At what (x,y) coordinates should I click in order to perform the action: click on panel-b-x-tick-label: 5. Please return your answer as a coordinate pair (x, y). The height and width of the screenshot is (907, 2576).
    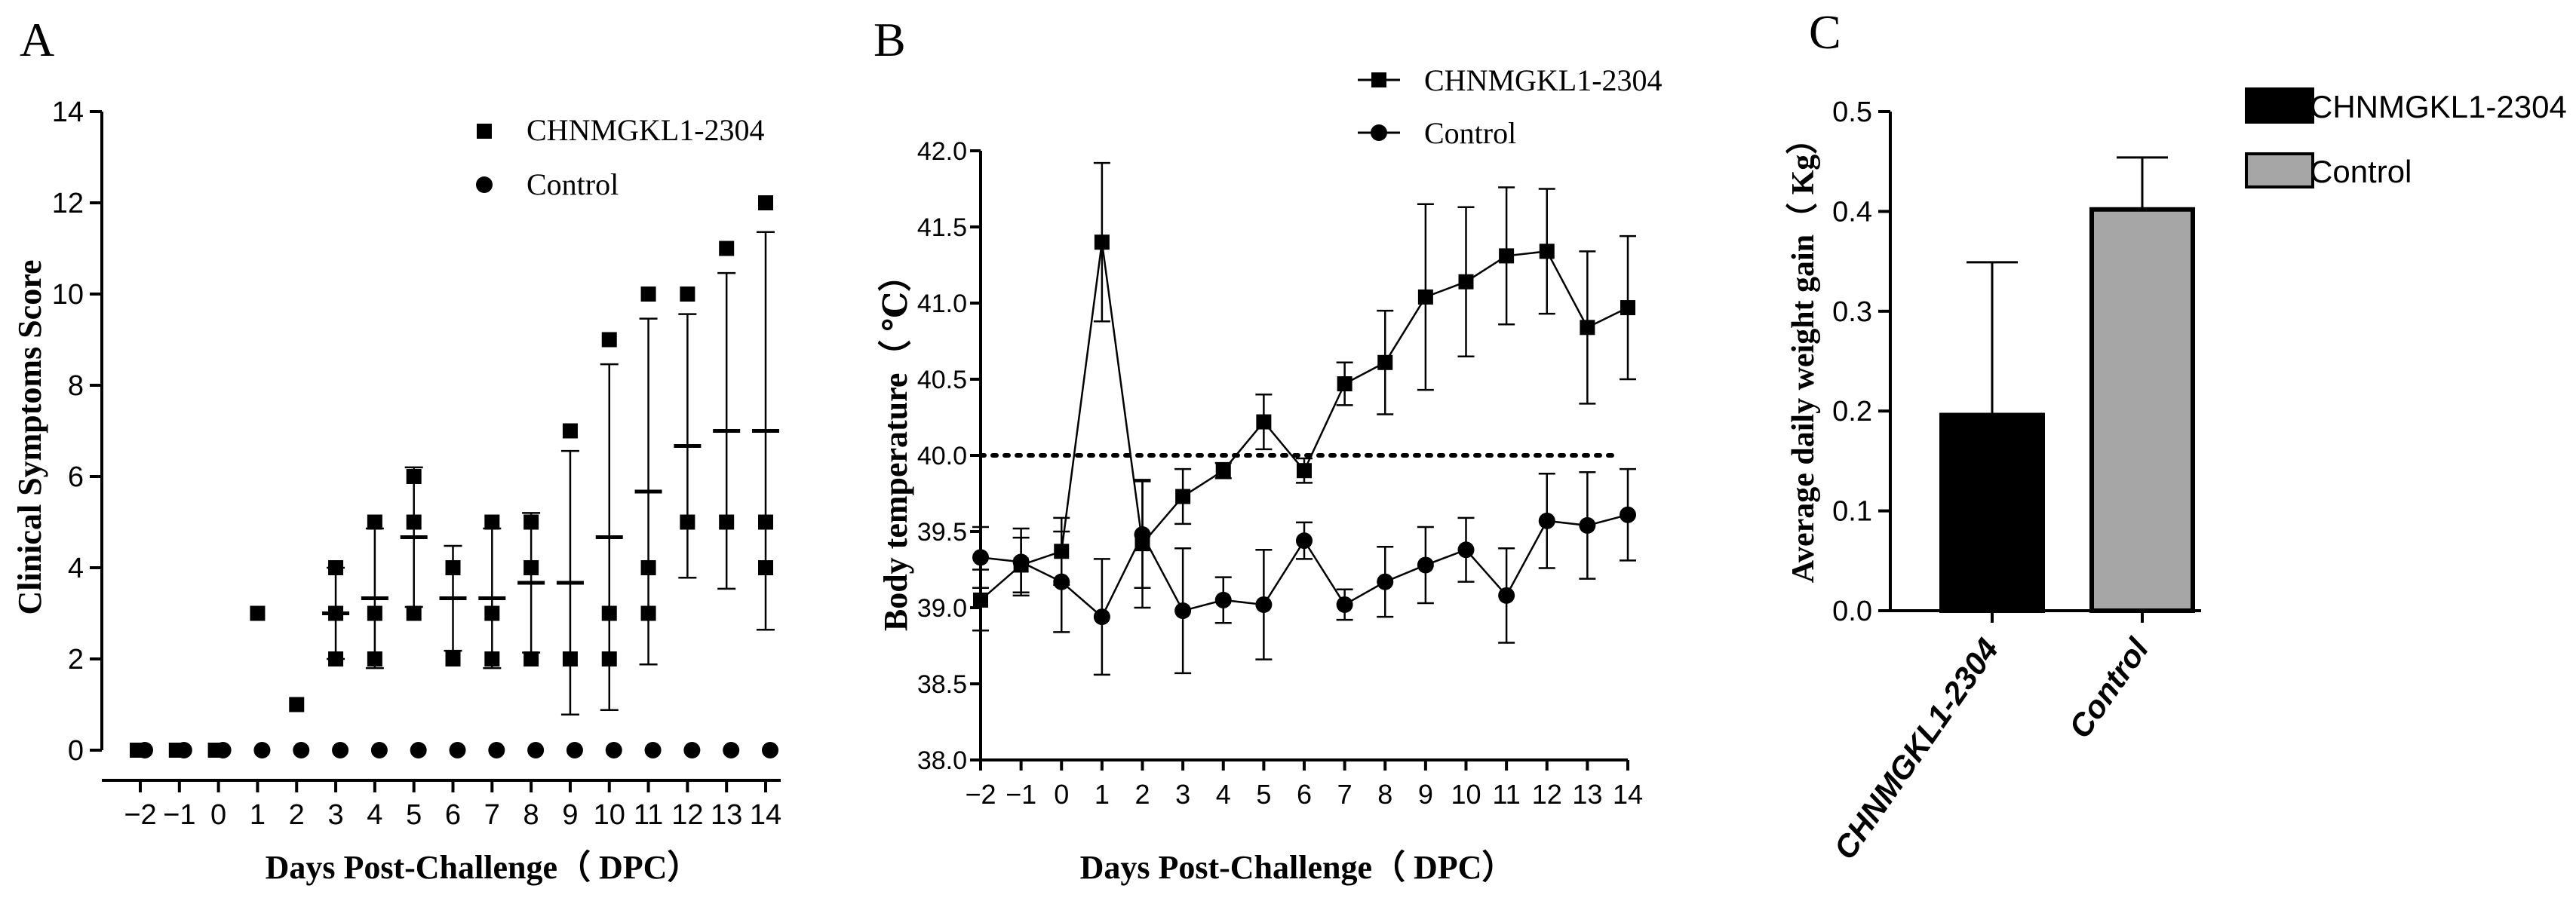
    Looking at the image, I should click on (1263, 794).